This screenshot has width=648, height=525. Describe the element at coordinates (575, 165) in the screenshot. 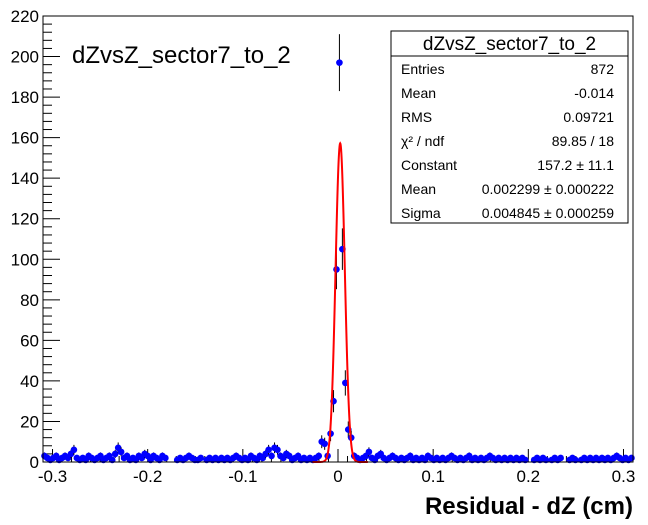

I see `stats-row-value: 157.2 ± 11.1` at that location.